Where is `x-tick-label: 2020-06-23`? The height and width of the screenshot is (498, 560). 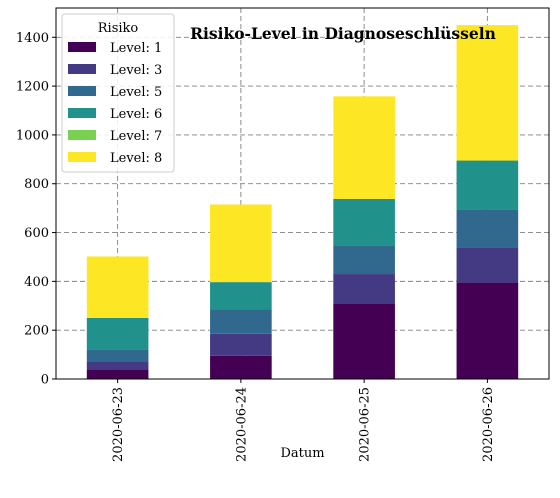
x-tick-label: 2020-06-23 is located at coordinates (118, 424).